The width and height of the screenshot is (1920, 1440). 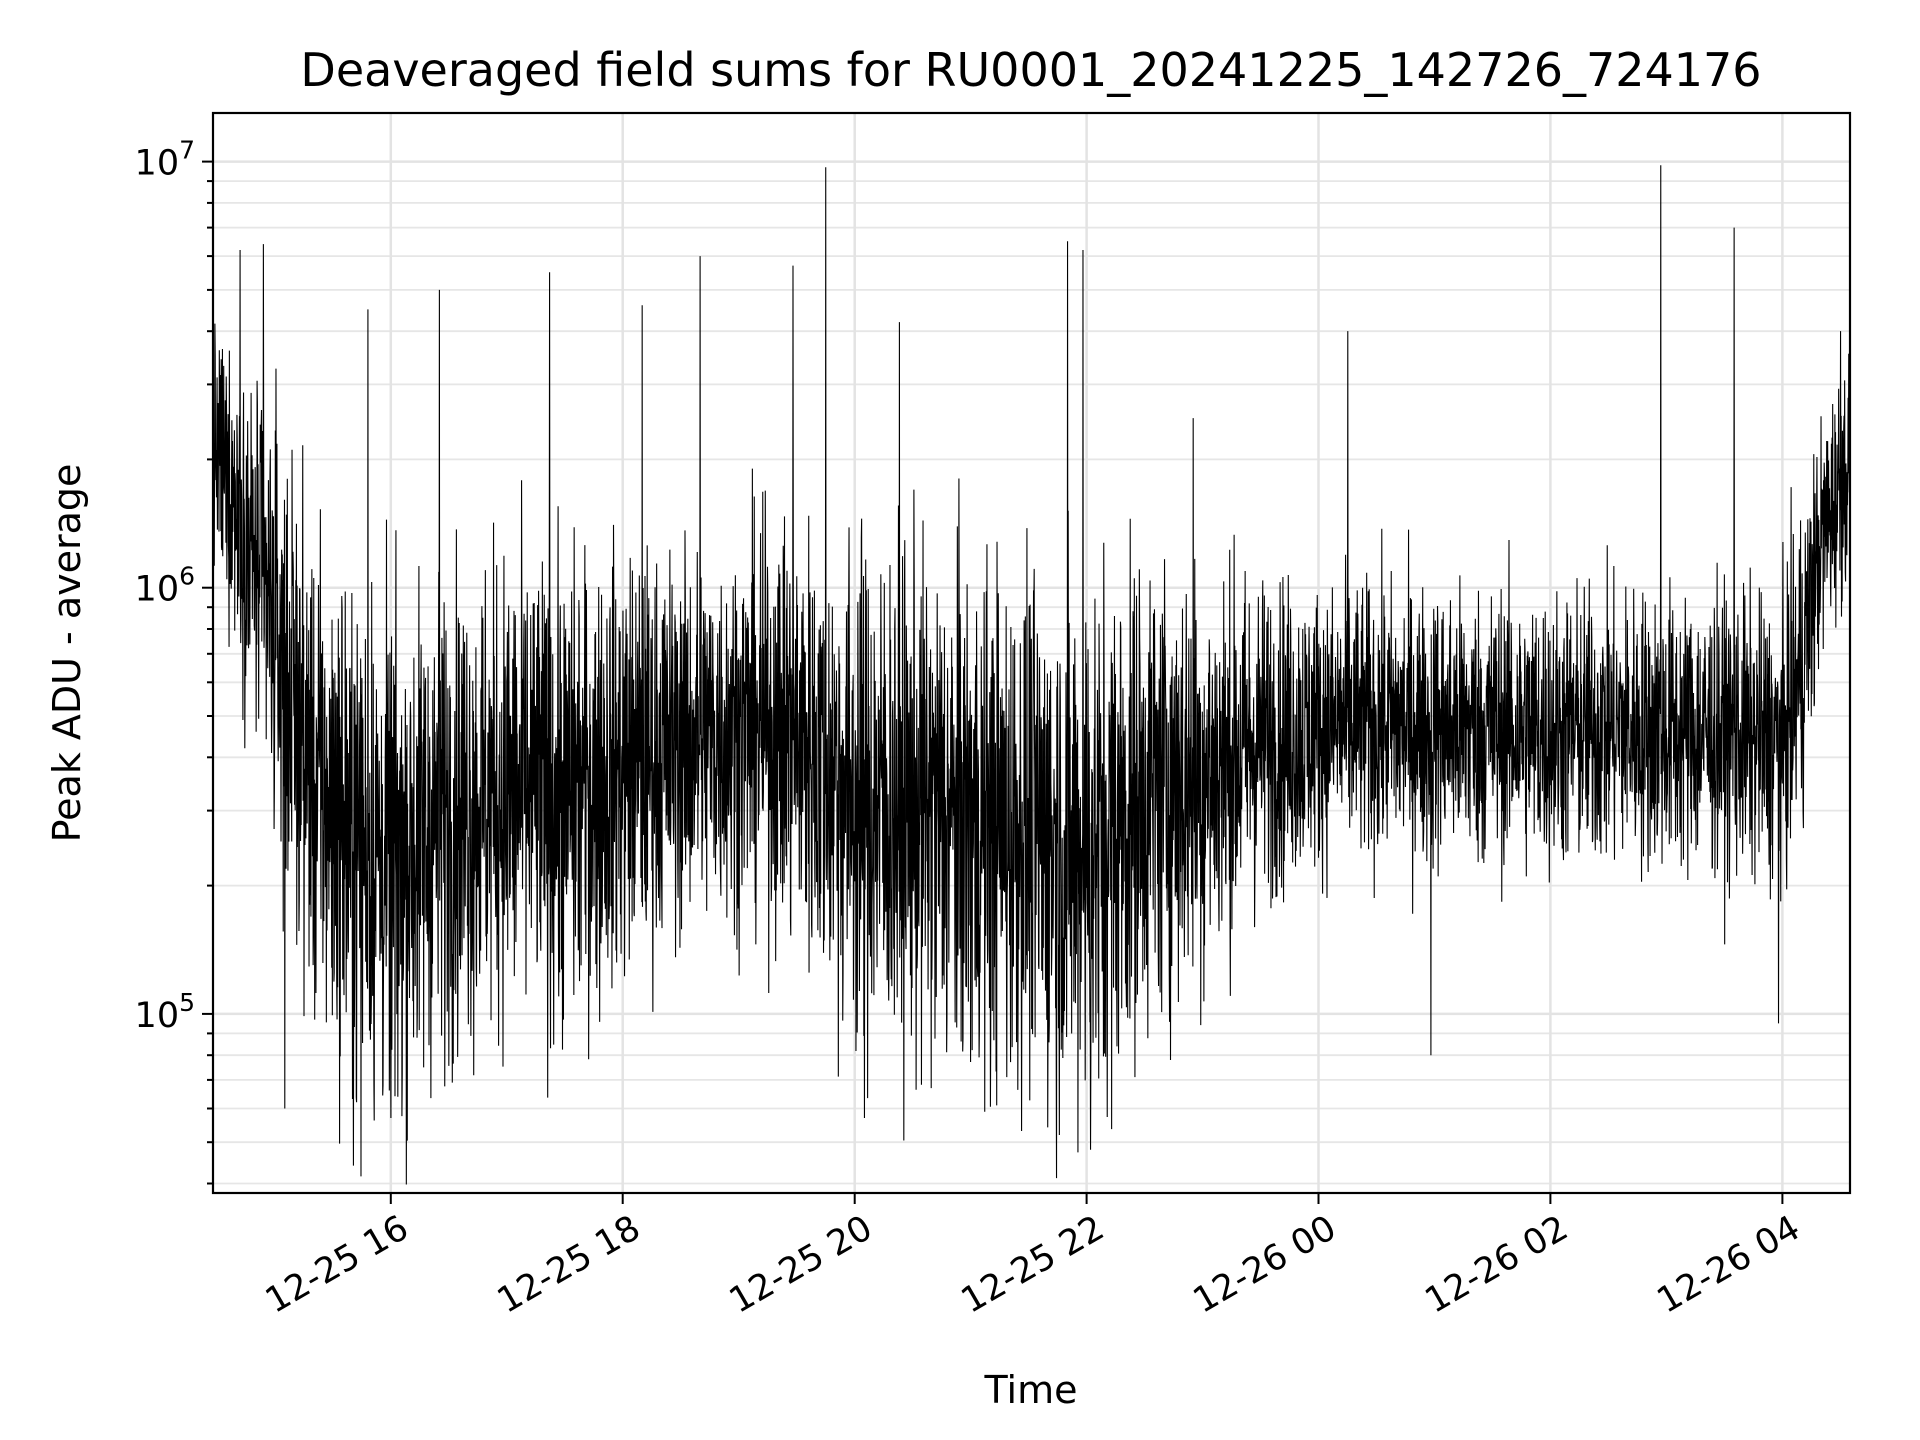 I want to click on y-axis-label: Peak ADU - average, so click(x=67, y=653).